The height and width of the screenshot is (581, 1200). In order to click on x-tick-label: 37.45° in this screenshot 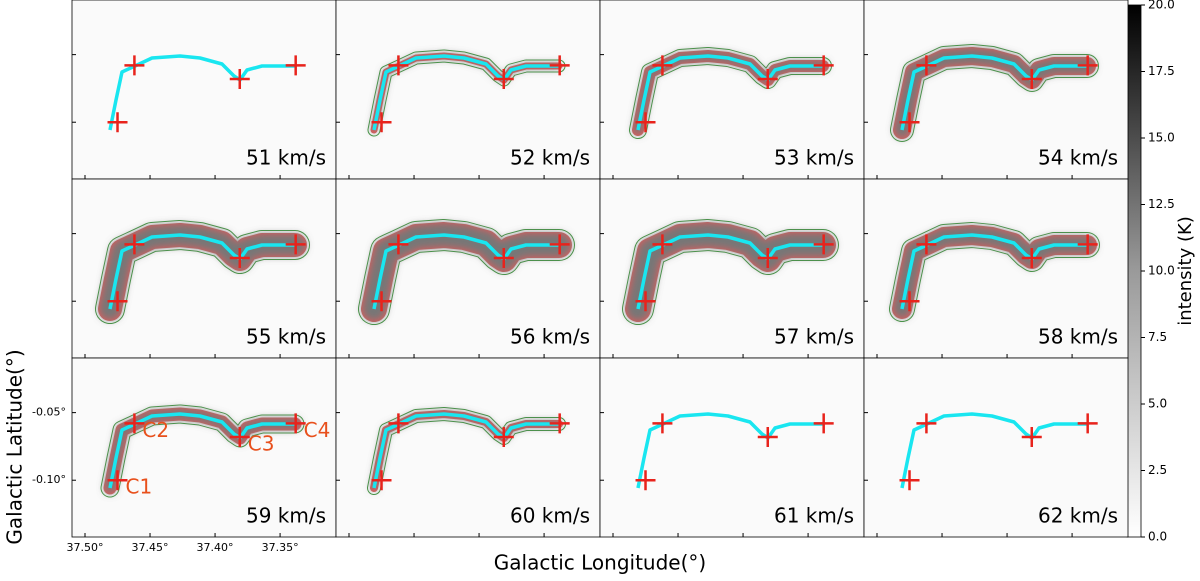, I will do `click(150, 547)`.